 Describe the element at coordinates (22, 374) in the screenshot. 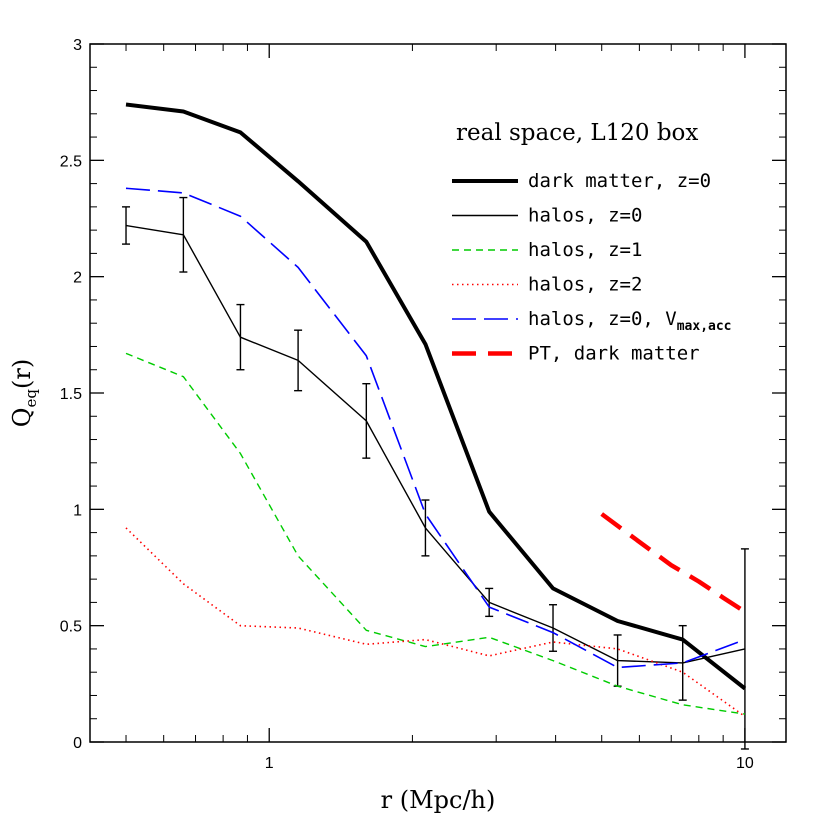

I see `y-axis-label-suffix: (r)` at that location.